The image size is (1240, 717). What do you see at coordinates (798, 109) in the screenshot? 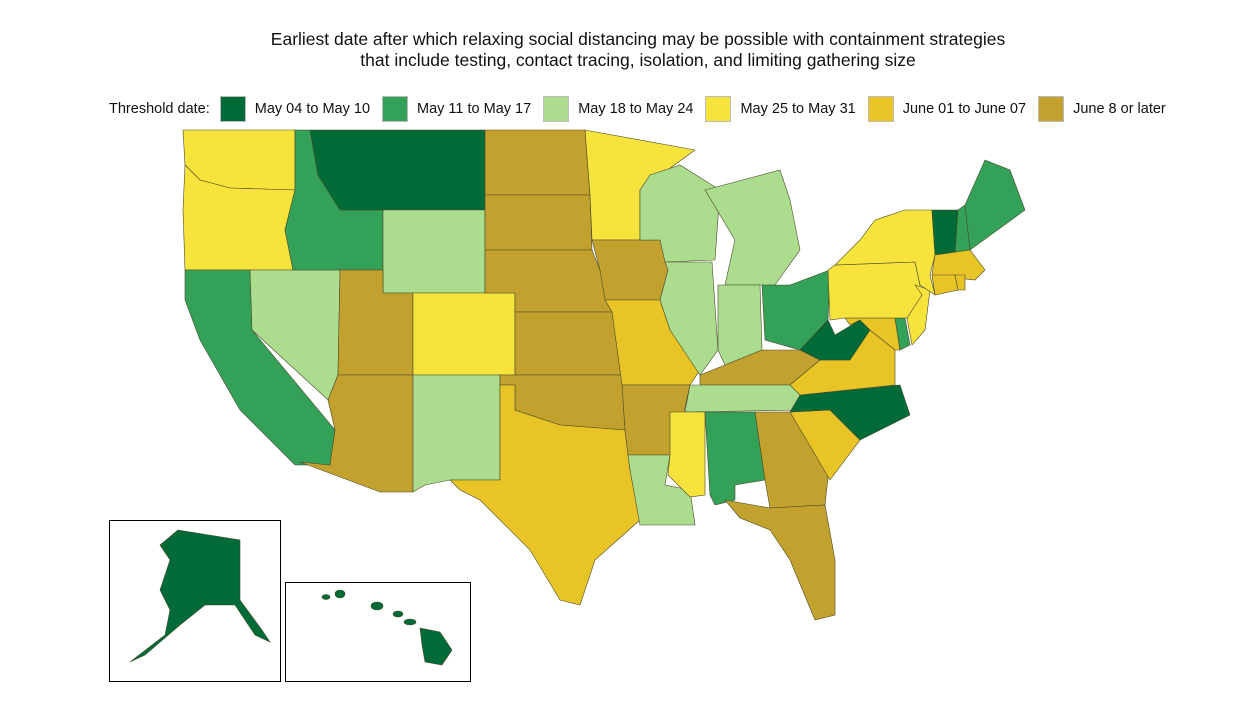
I see `legend-text-3: May 25 to May 31` at bounding box center [798, 109].